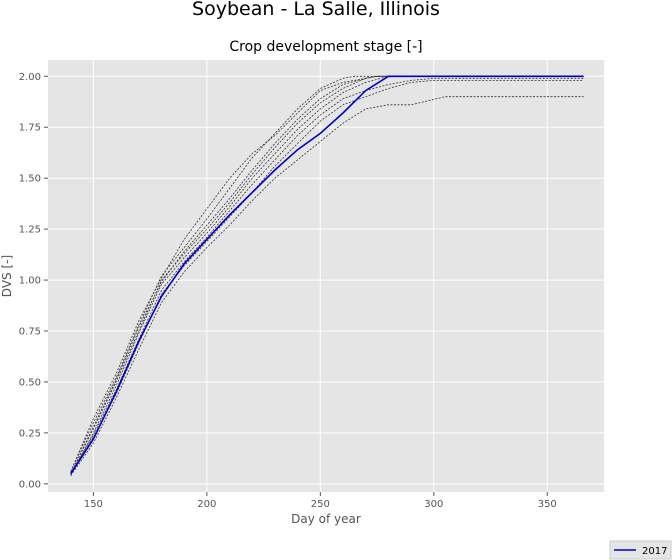  I want to click on y-axis-ticks: 0.00 0.25 0.50 0.75 1.00 1.25 1.50 1.75 2.00, so click(33, 281).